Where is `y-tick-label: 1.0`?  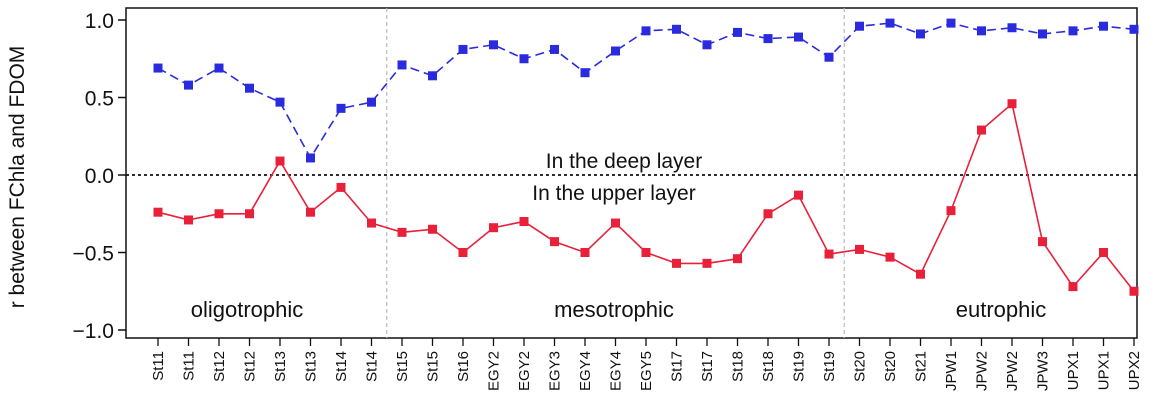 y-tick-label: 1.0 is located at coordinates (99, 21).